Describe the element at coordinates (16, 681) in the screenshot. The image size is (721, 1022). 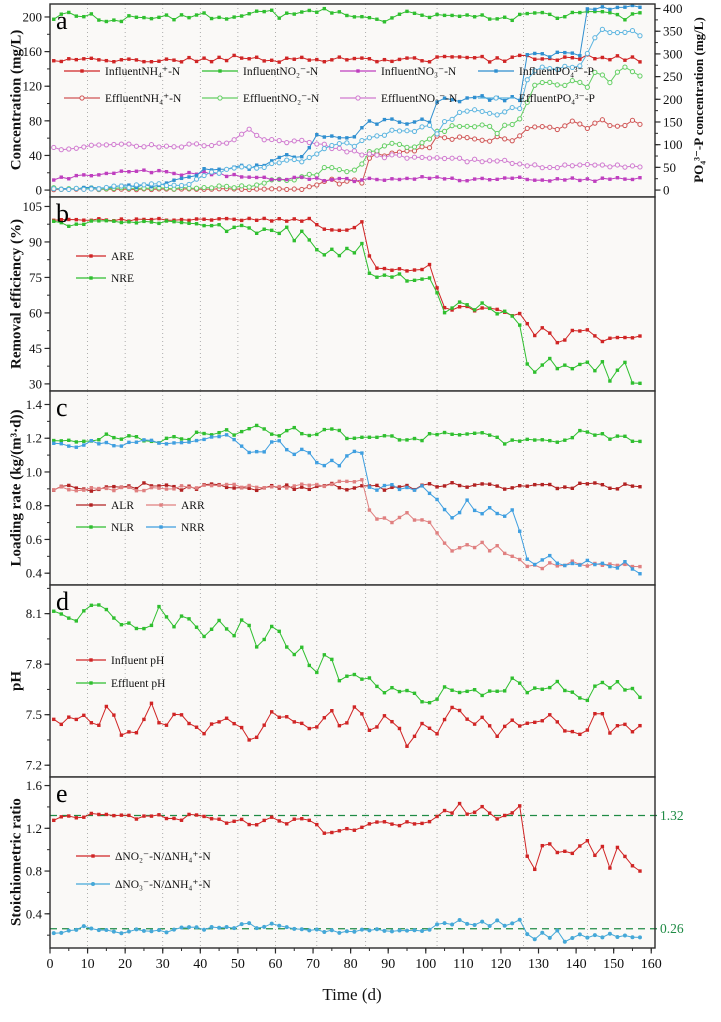
I see `y-axis-title-ph: pH` at that location.